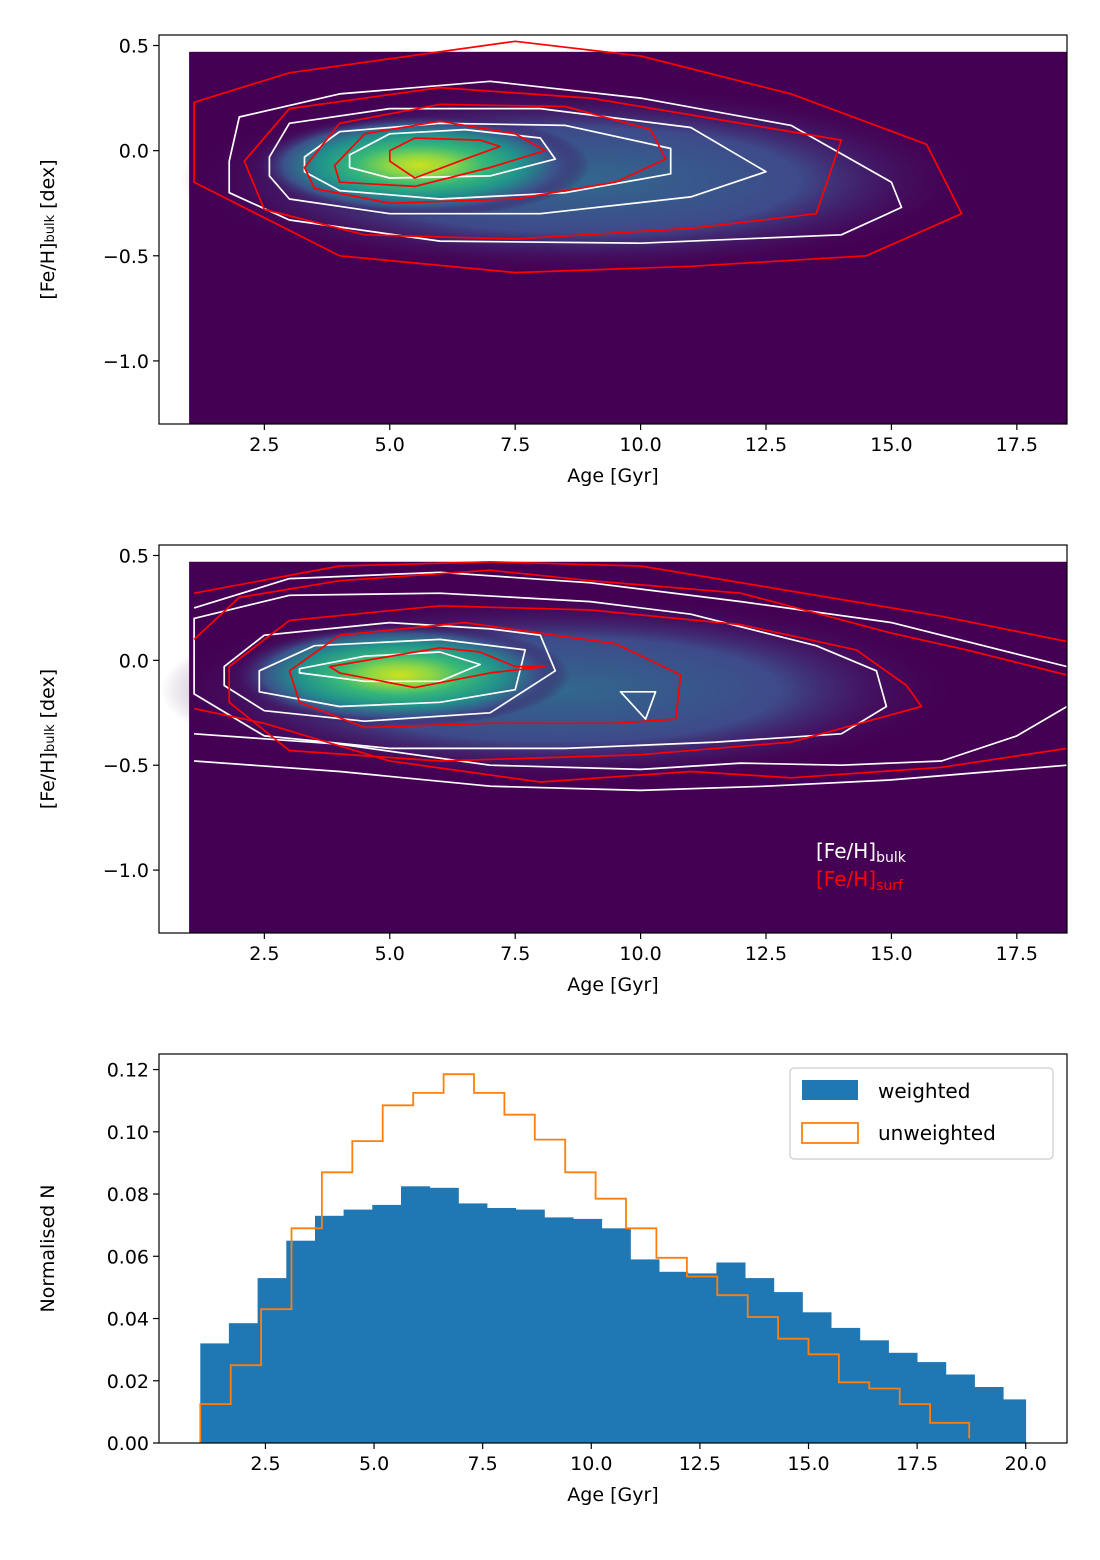 The height and width of the screenshot is (1560, 1100). What do you see at coordinates (846, 879) in the screenshot?
I see `legend-surf-main: [Fe/H]` at bounding box center [846, 879].